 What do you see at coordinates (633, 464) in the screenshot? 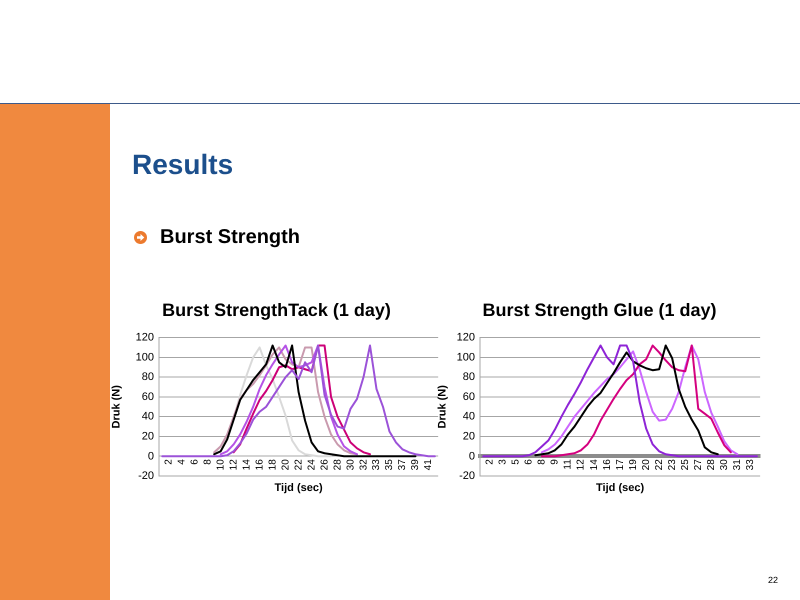
I see `x-tick-label: 19` at bounding box center [633, 464].